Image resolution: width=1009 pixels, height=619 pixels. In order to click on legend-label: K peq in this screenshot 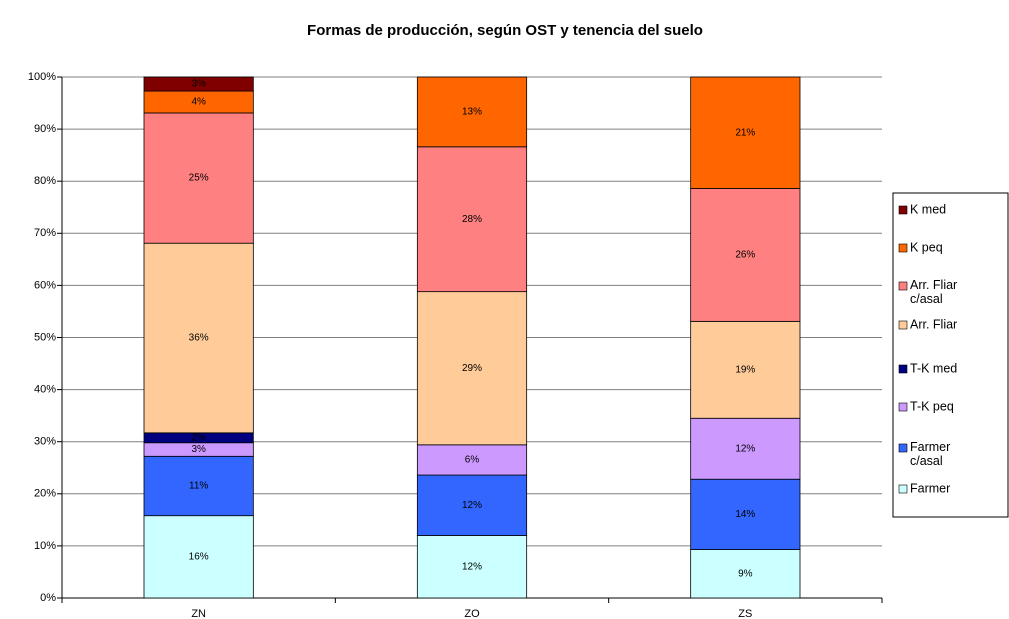, I will do `click(926, 247)`.